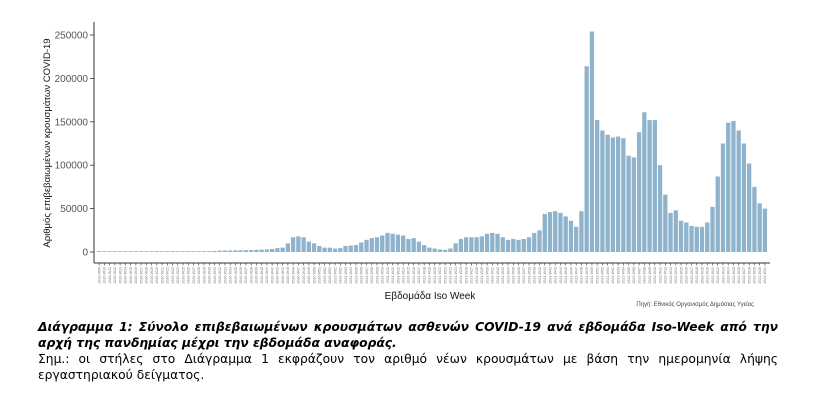 This screenshot has width=840, height=411. What do you see at coordinates (283, 275) in the screenshot?
I see `x-tick-label: 2020-W44` at bounding box center [283, 275].